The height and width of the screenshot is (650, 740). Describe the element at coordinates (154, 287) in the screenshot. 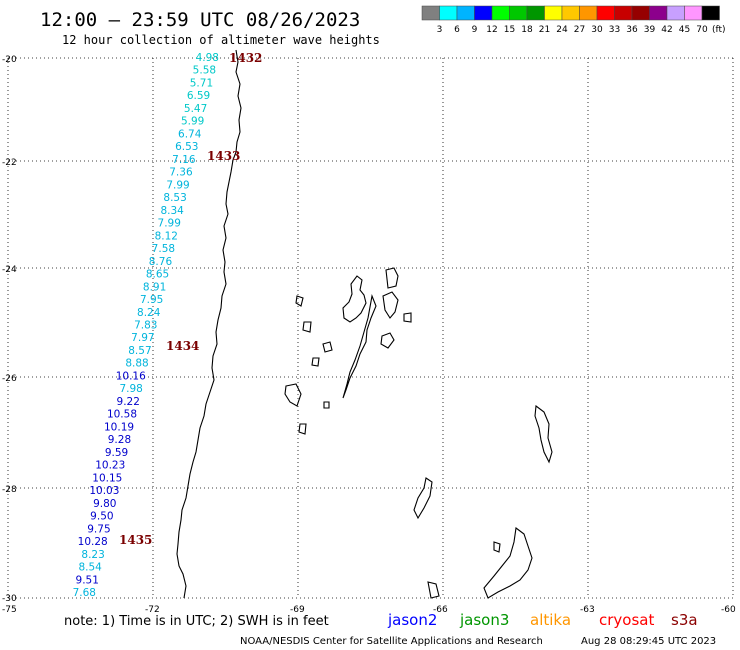

I see `wave-height-value: 8.91` at that location.